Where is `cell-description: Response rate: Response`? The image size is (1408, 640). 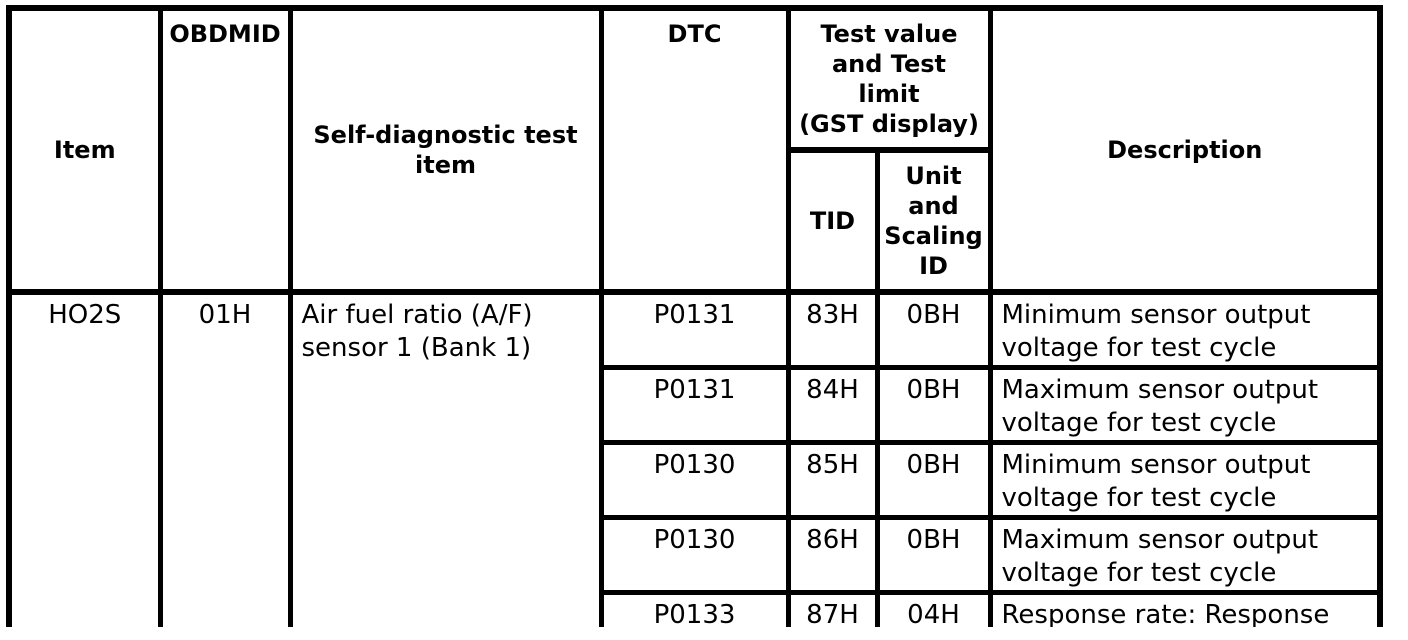
cell-description: Response rate: Response is located at coordinates (1185, 608).